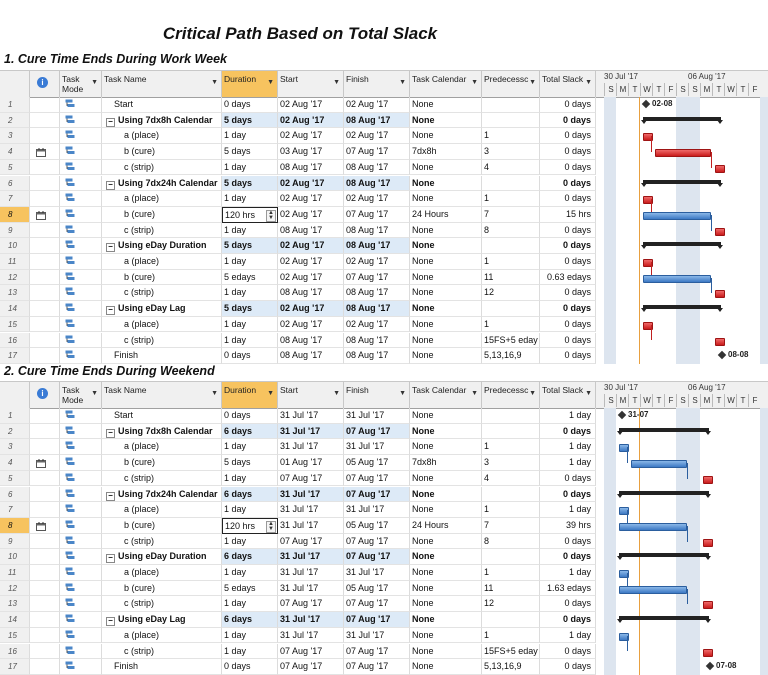  What do you see at coordinates (15, 167) in the screenshot?
I see `row-id: 5` at bounding box center [15, 167].